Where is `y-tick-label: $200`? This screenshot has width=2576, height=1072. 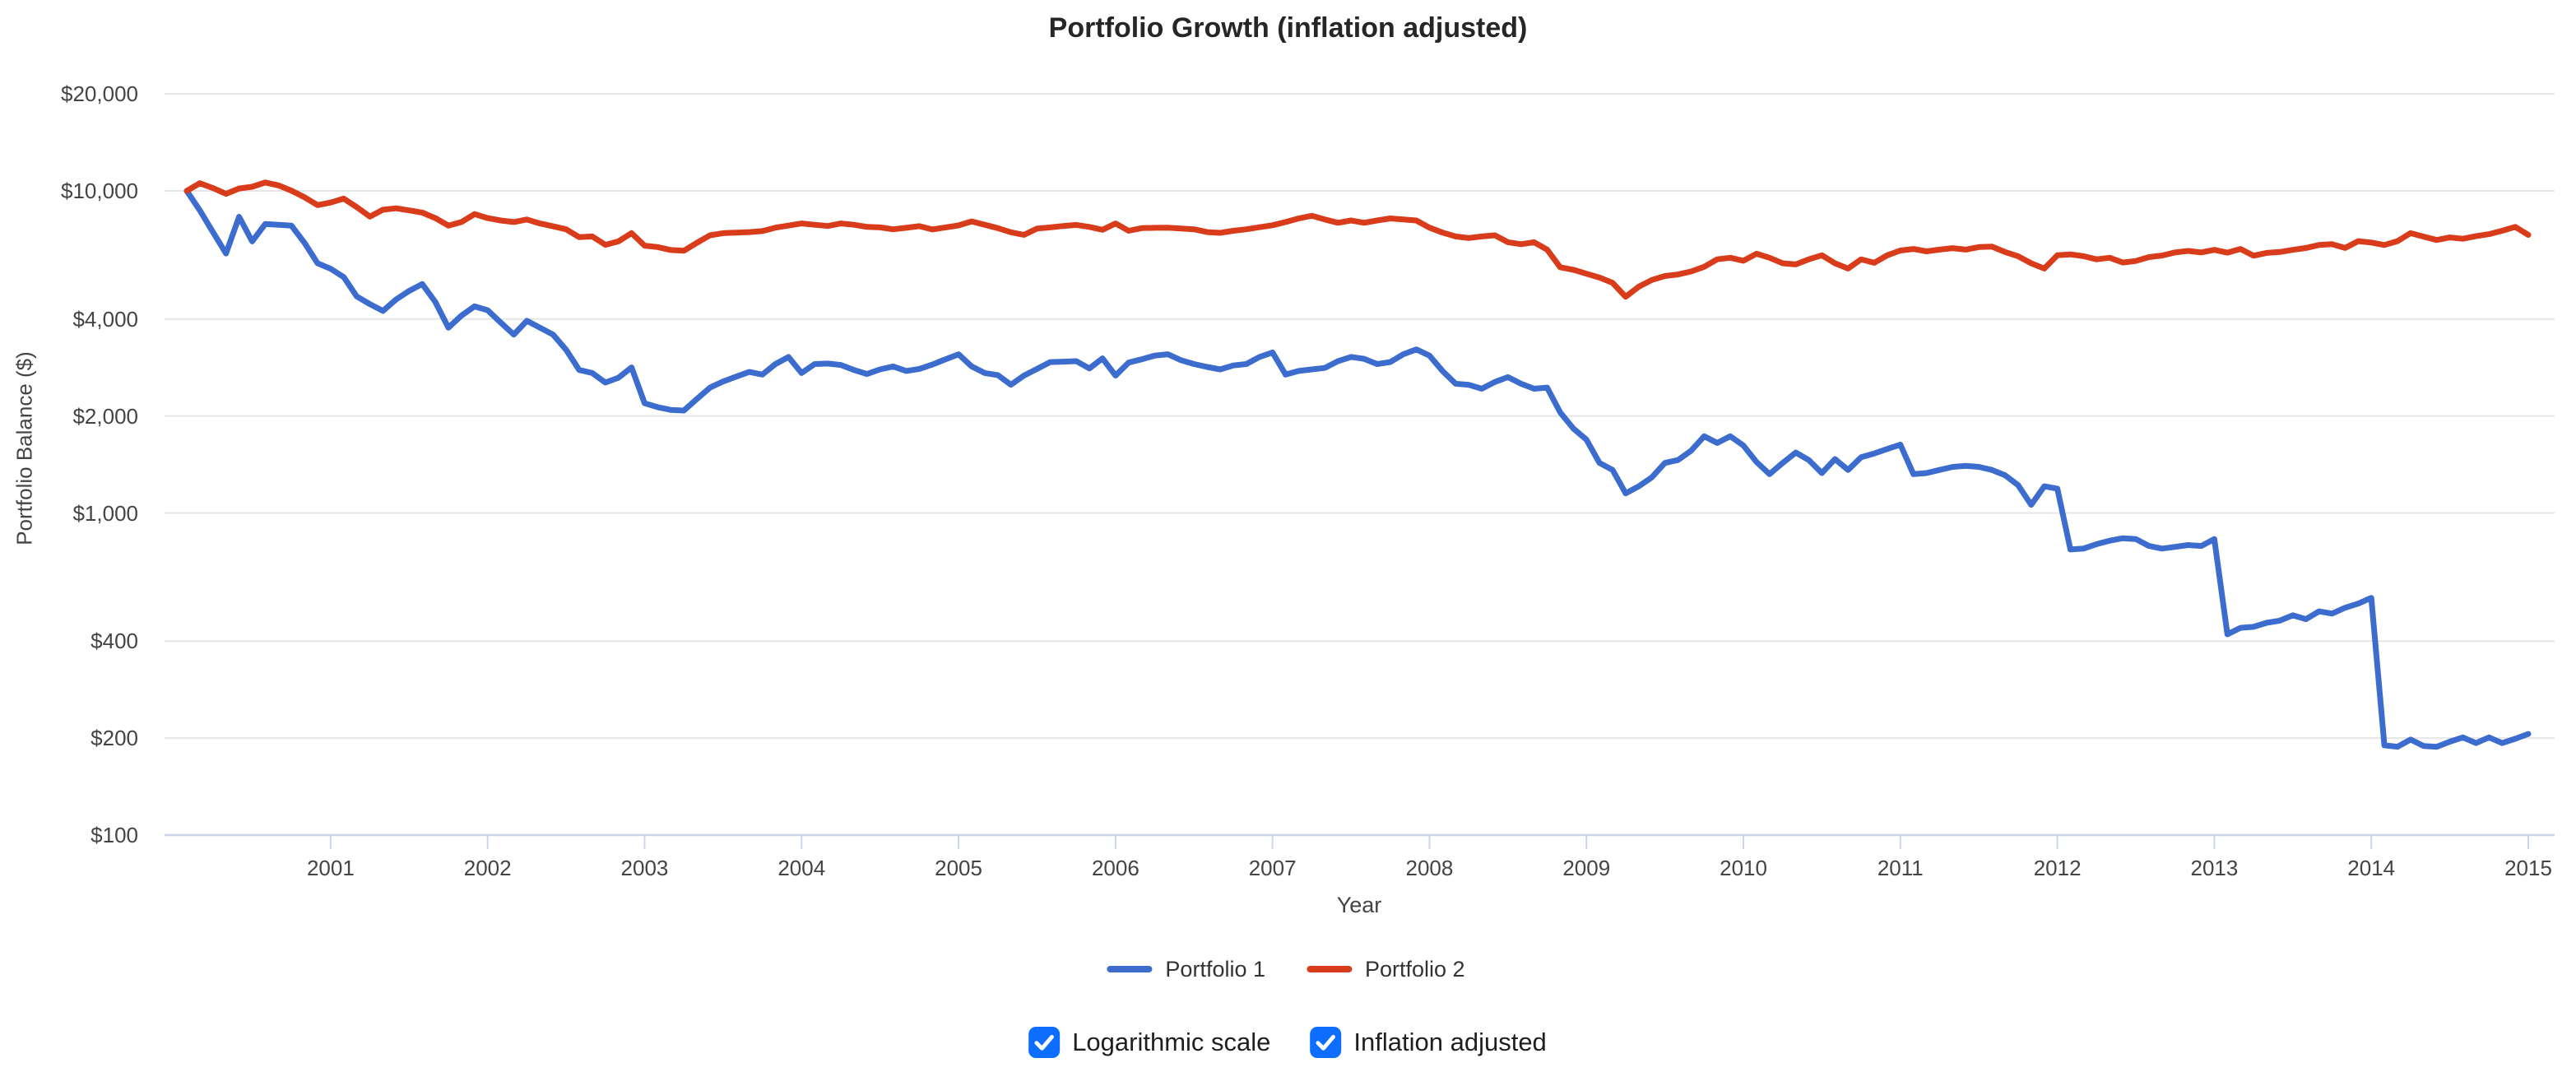 y-tick-label: $200 is located at coordinates (114, 738).